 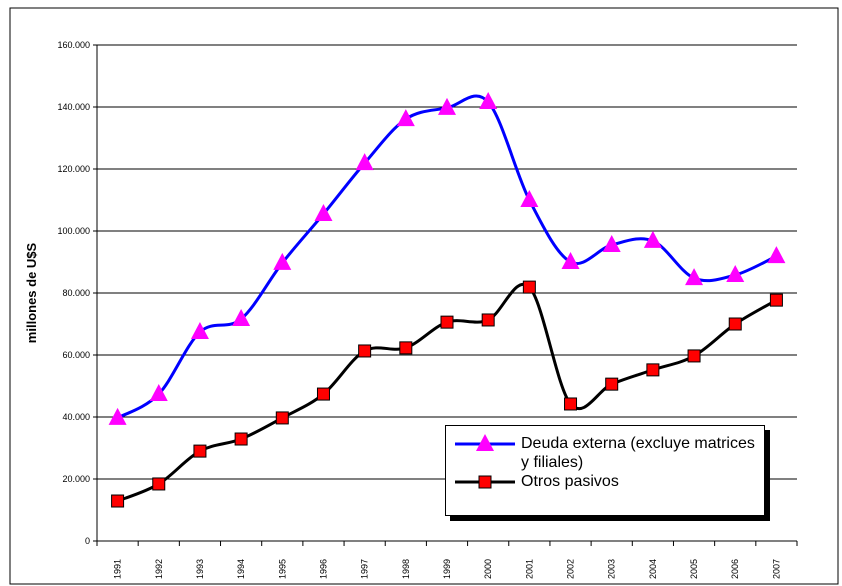 What do you see at coordinates (118, 569) in the screenshot?
I see `x-tick-label: 1991` at bounding box center [118, 569].